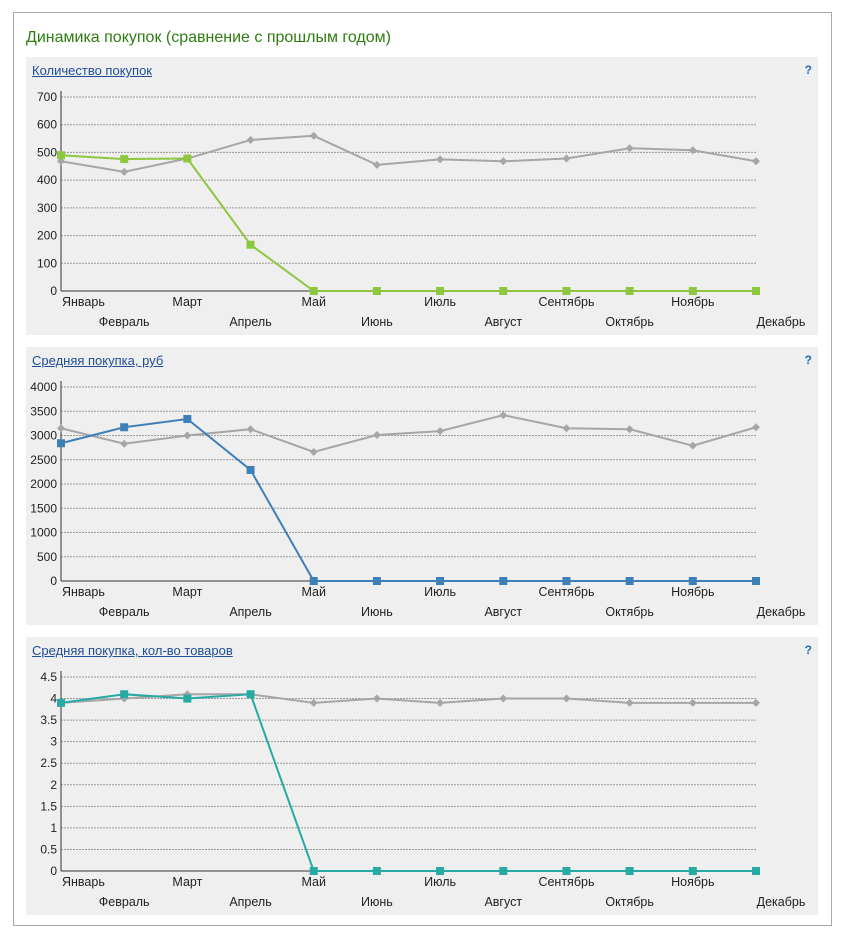 Image resolution: width=846 pixels, height=946 pixels. I want to click on x-tick-label: Ноябрь, so click(692, 302).